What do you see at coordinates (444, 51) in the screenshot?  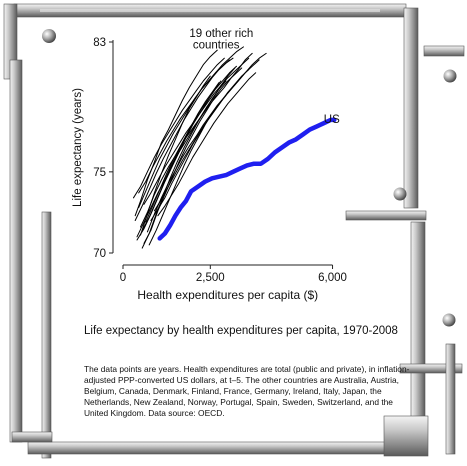 I see `frame-bar-right-stub` at bounding box center [444, 51].